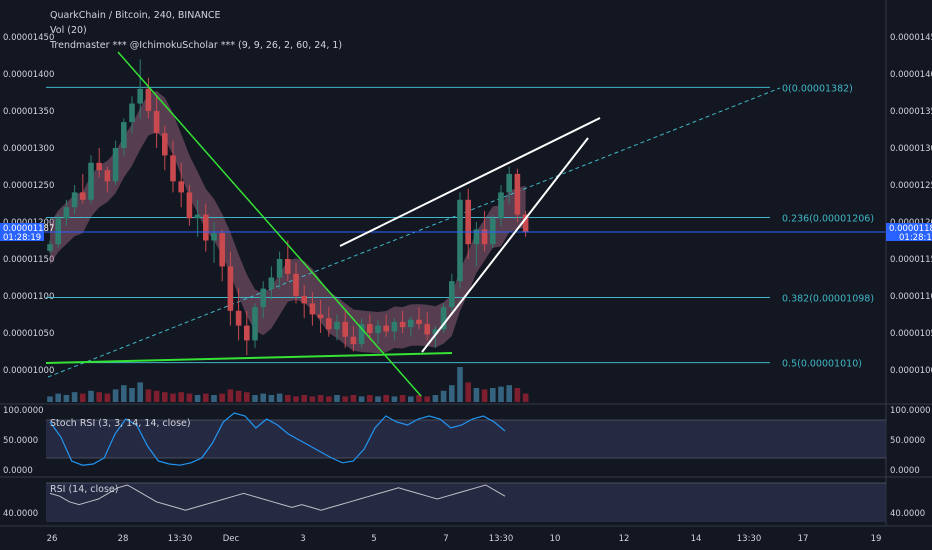 This screenshot has width=932, height=550. I want to click on price-tick-label-left: 0.00001350, so click(28, 112).